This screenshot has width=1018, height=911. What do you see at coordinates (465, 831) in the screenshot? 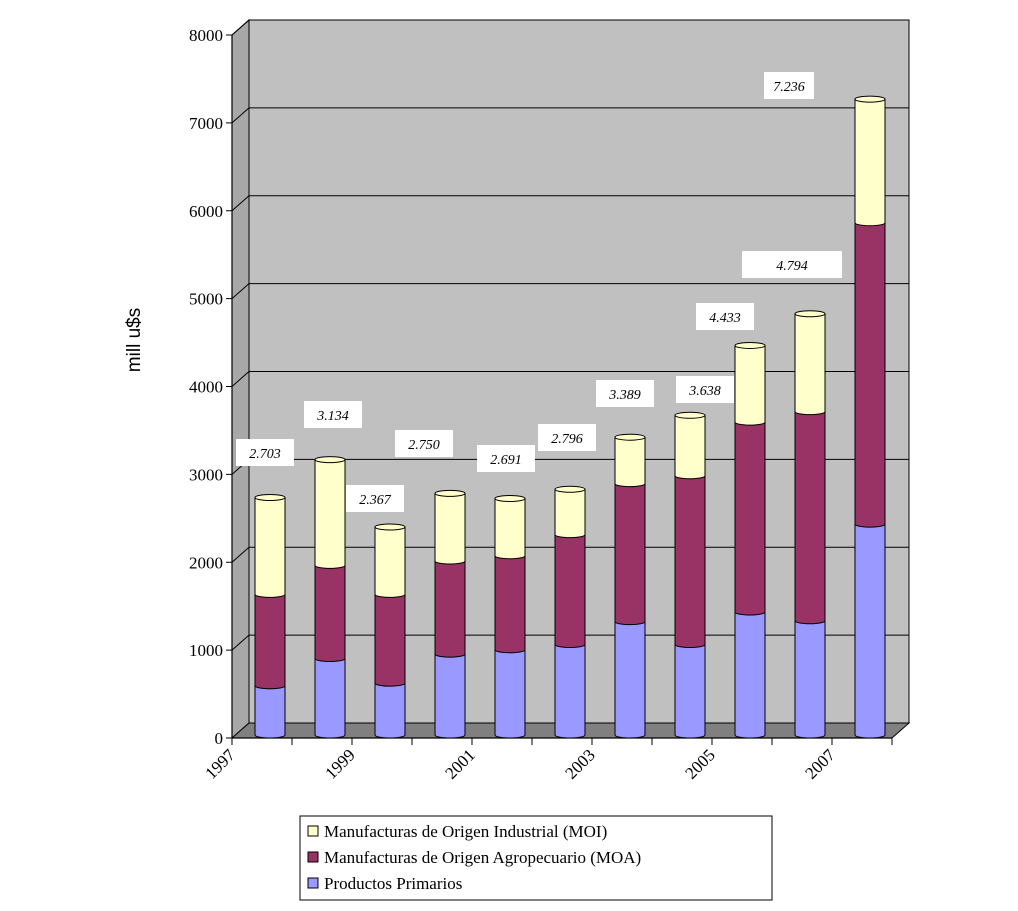
I see `legend-label: Manufacturas de Origen Industrial (MOI)` at bounding box center [465, 831].